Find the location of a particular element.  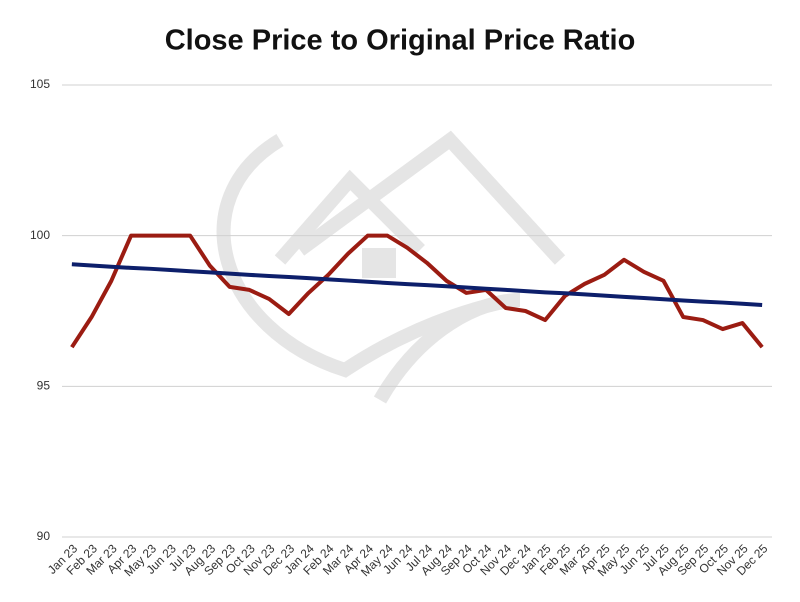

y-tick-label: 100 is located at coordinates (40, 235).